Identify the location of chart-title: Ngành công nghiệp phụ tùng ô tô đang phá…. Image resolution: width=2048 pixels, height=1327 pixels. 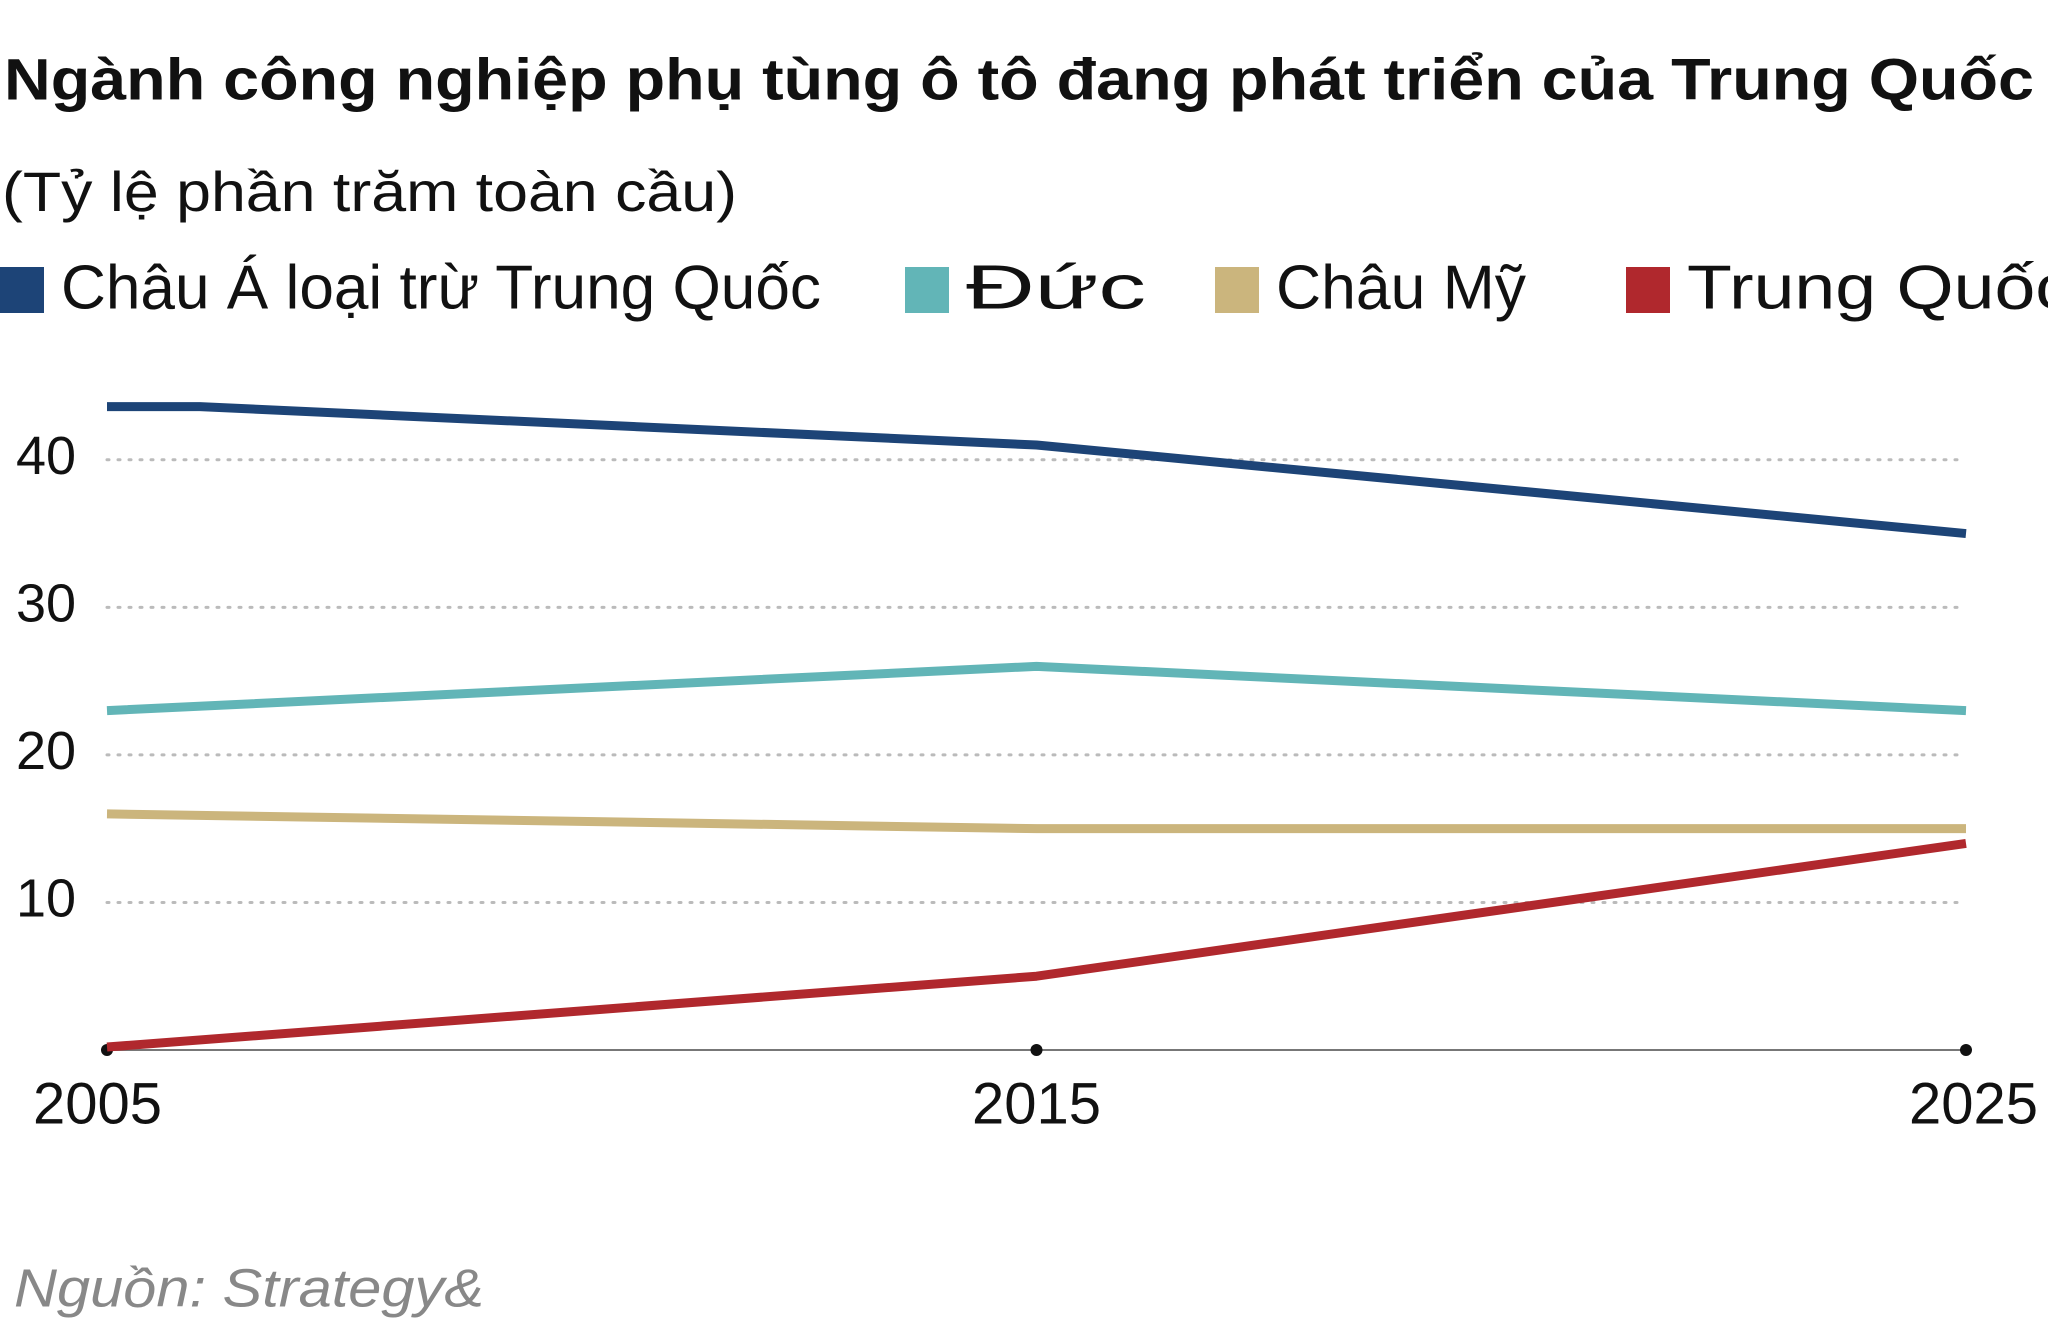
(1019, 79).